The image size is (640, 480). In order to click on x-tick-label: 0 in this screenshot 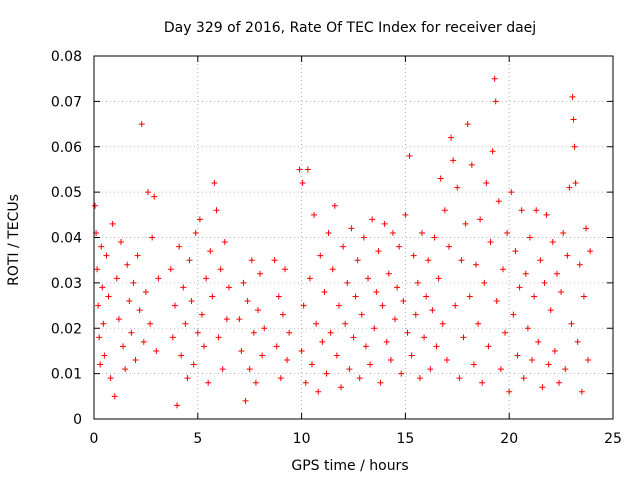, I will do `click(94, 439)`.